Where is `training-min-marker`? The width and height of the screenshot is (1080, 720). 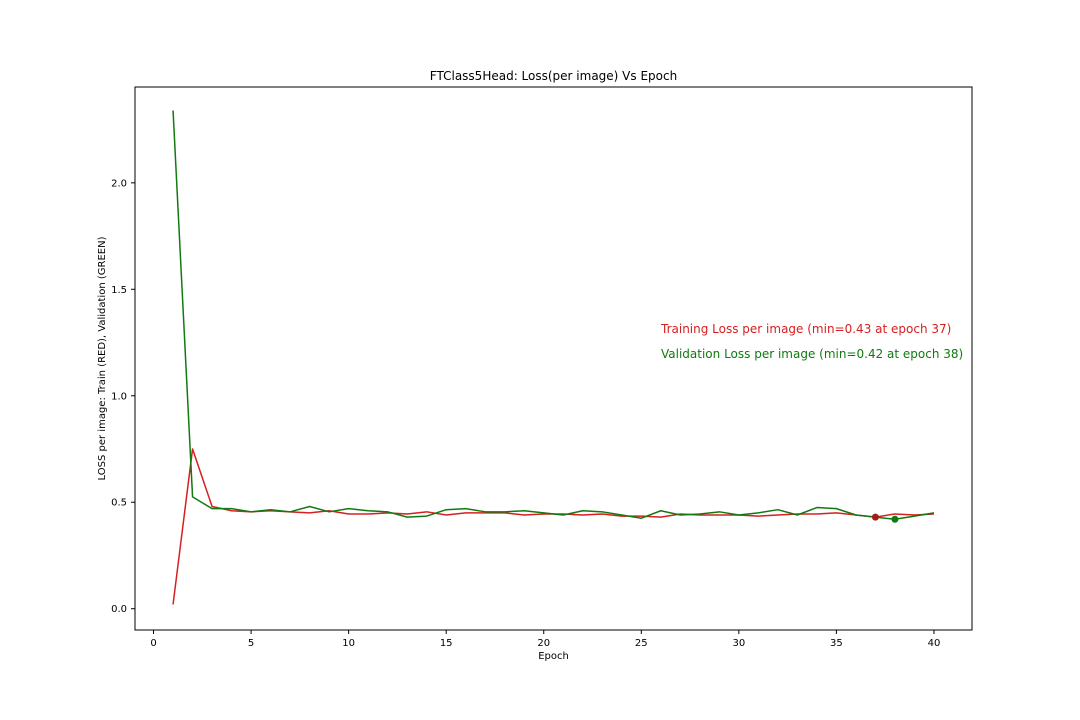
training-min-marker is located at coordinates (875, 517).